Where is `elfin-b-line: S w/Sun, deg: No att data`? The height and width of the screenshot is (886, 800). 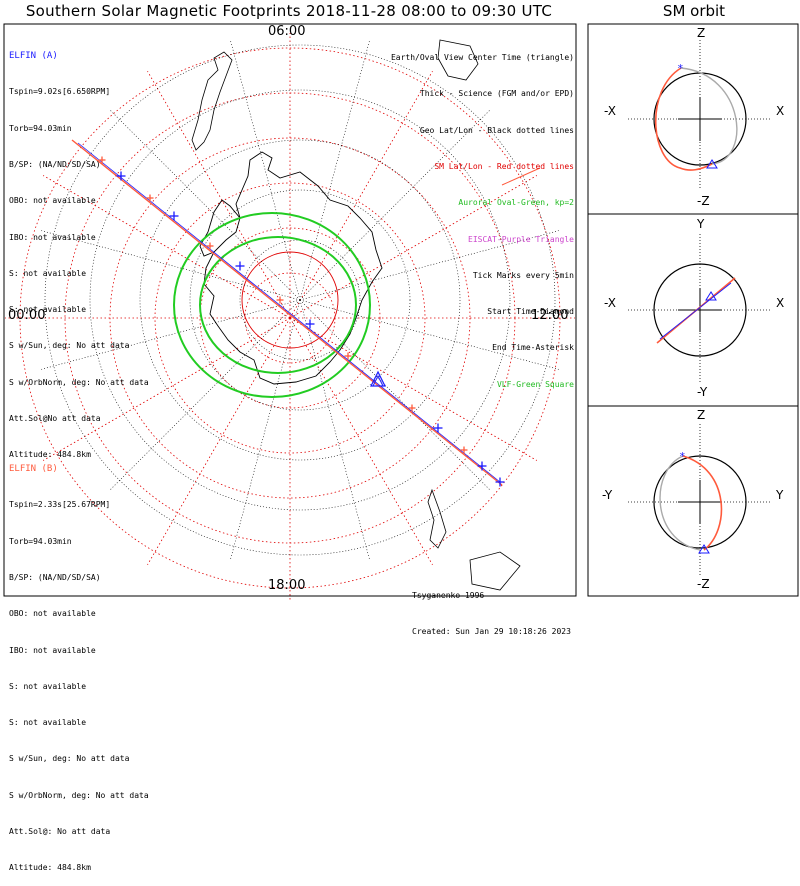 elfin-b-line: S w/Sun, deg: No att data is located at coordinates (69, 759).